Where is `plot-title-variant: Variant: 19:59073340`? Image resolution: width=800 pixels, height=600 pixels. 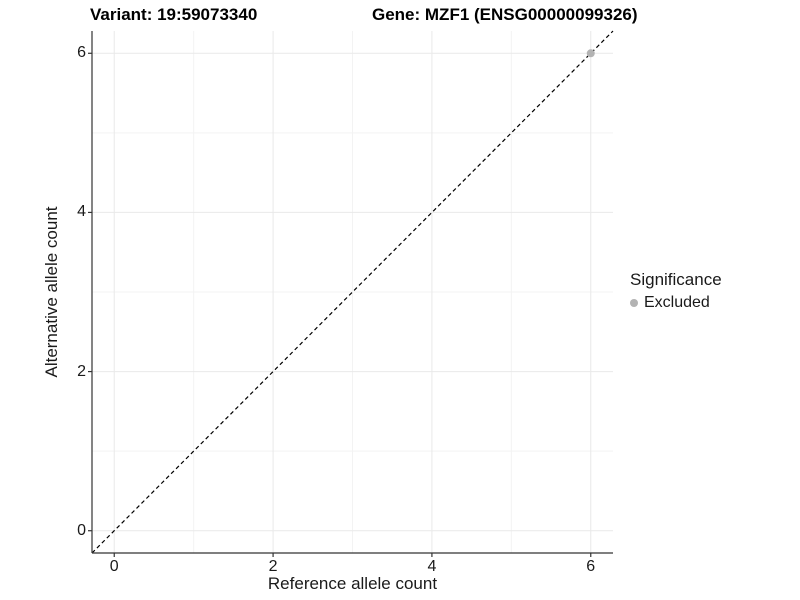 plot-title-variant: Variant: 19:59073340 is located at coordinates (174, 14).